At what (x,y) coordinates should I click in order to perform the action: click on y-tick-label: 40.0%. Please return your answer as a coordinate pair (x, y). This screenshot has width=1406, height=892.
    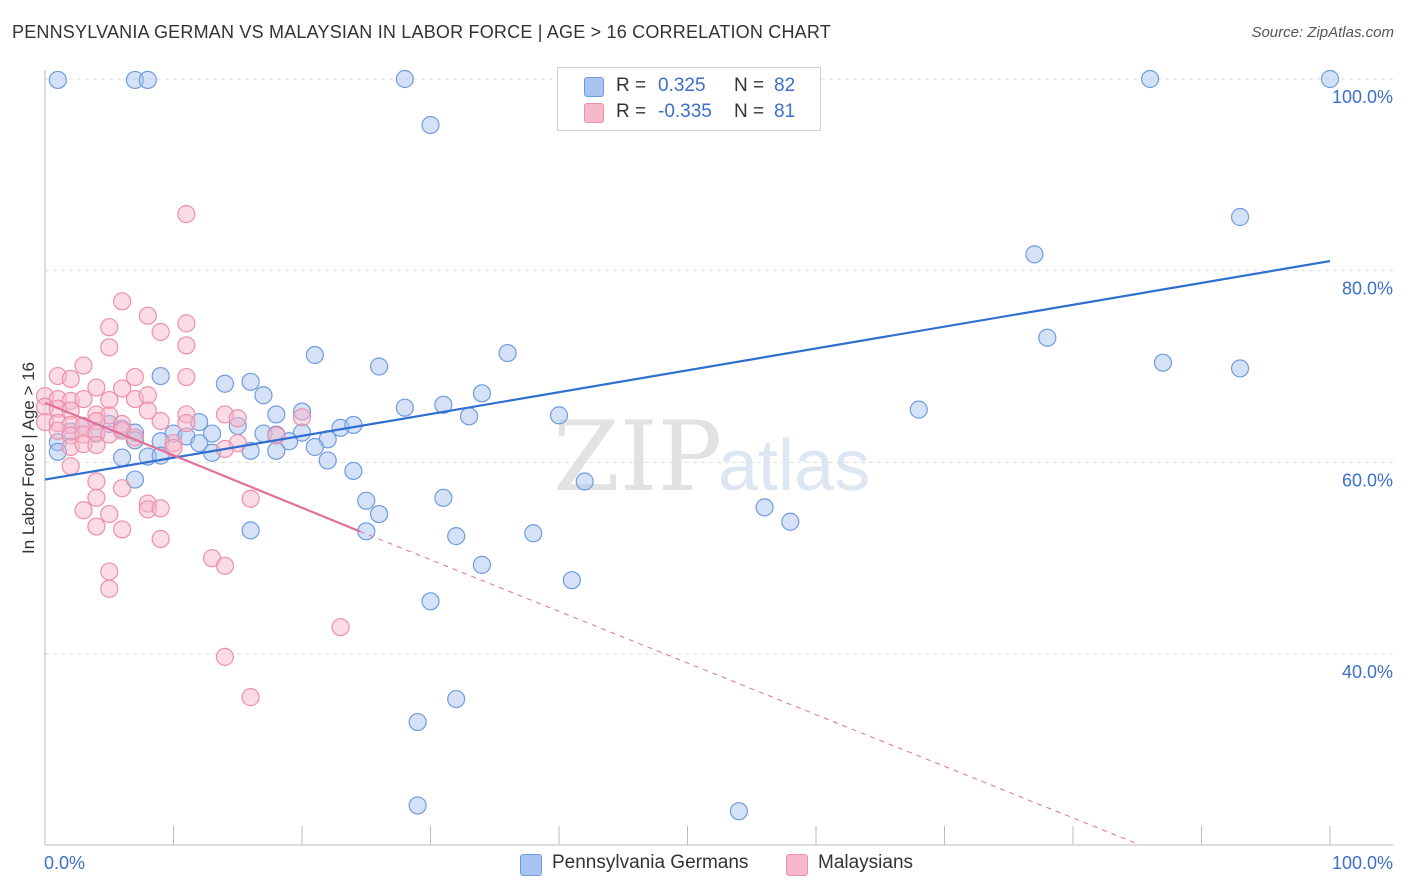
    Looking at the image, I should click on (1367, 672).